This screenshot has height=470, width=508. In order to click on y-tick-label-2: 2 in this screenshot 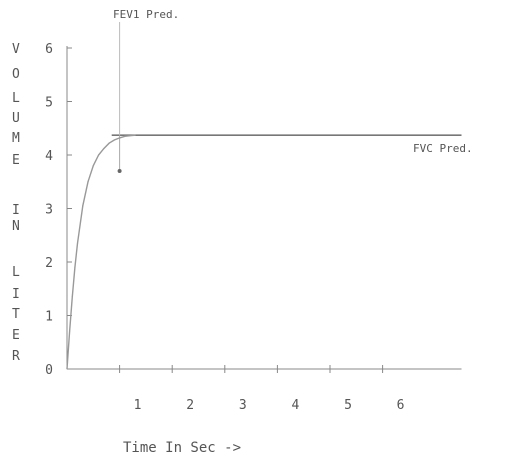, I will do `click(49, 263)`.